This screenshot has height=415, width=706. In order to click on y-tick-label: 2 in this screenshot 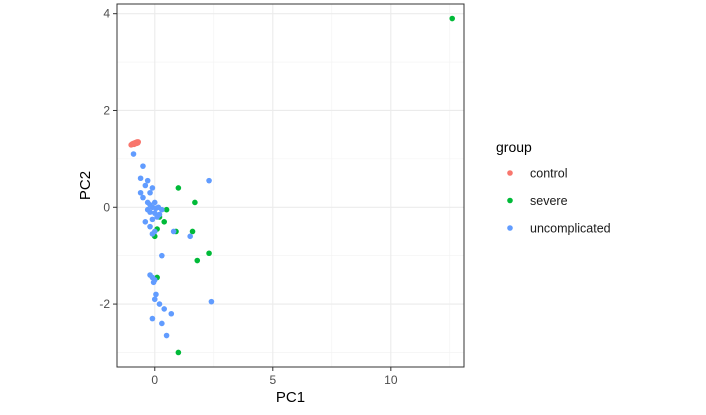, I will do `click(106, 110)`.